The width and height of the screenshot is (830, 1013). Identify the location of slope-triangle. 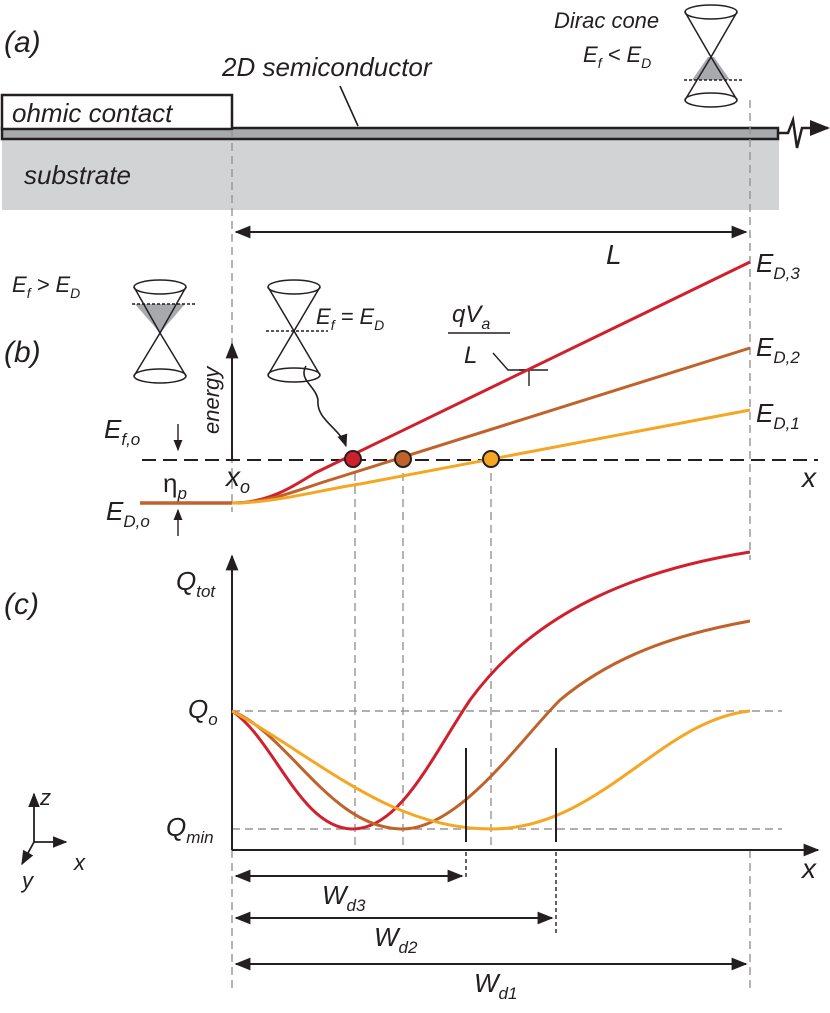
(533, 377).